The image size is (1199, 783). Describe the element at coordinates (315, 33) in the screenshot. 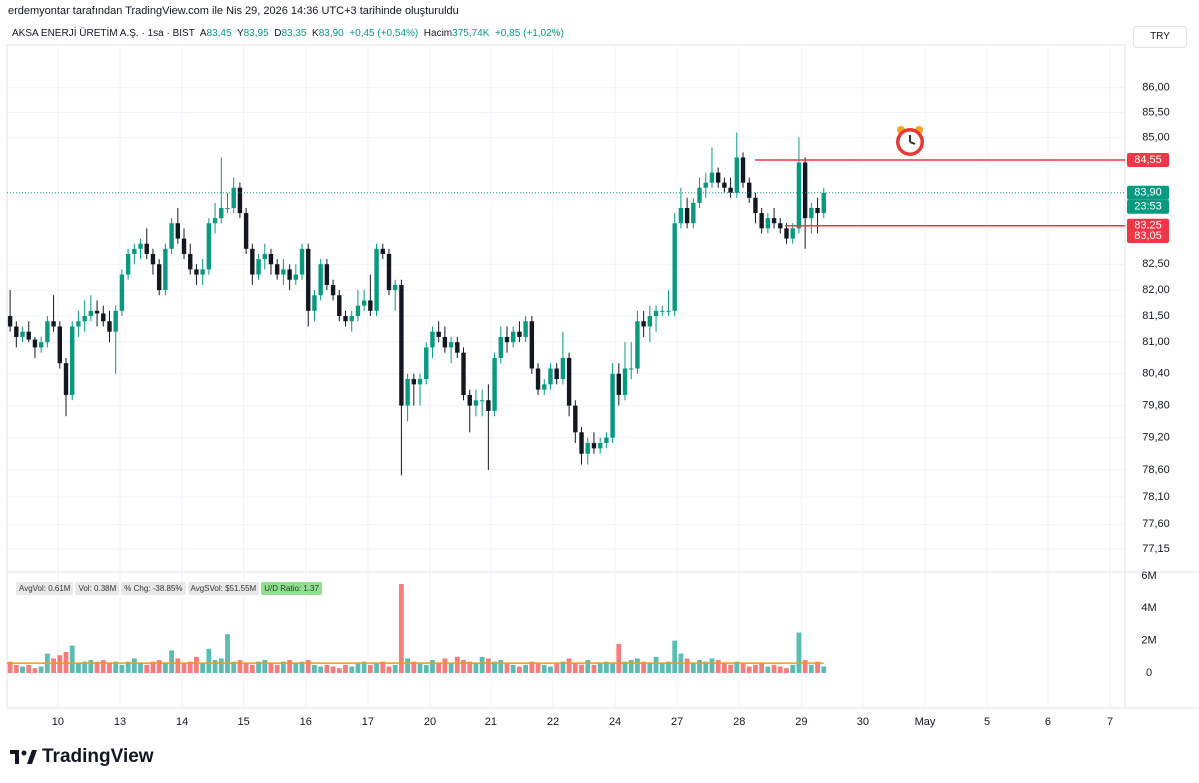

I see `label: K` at that location.